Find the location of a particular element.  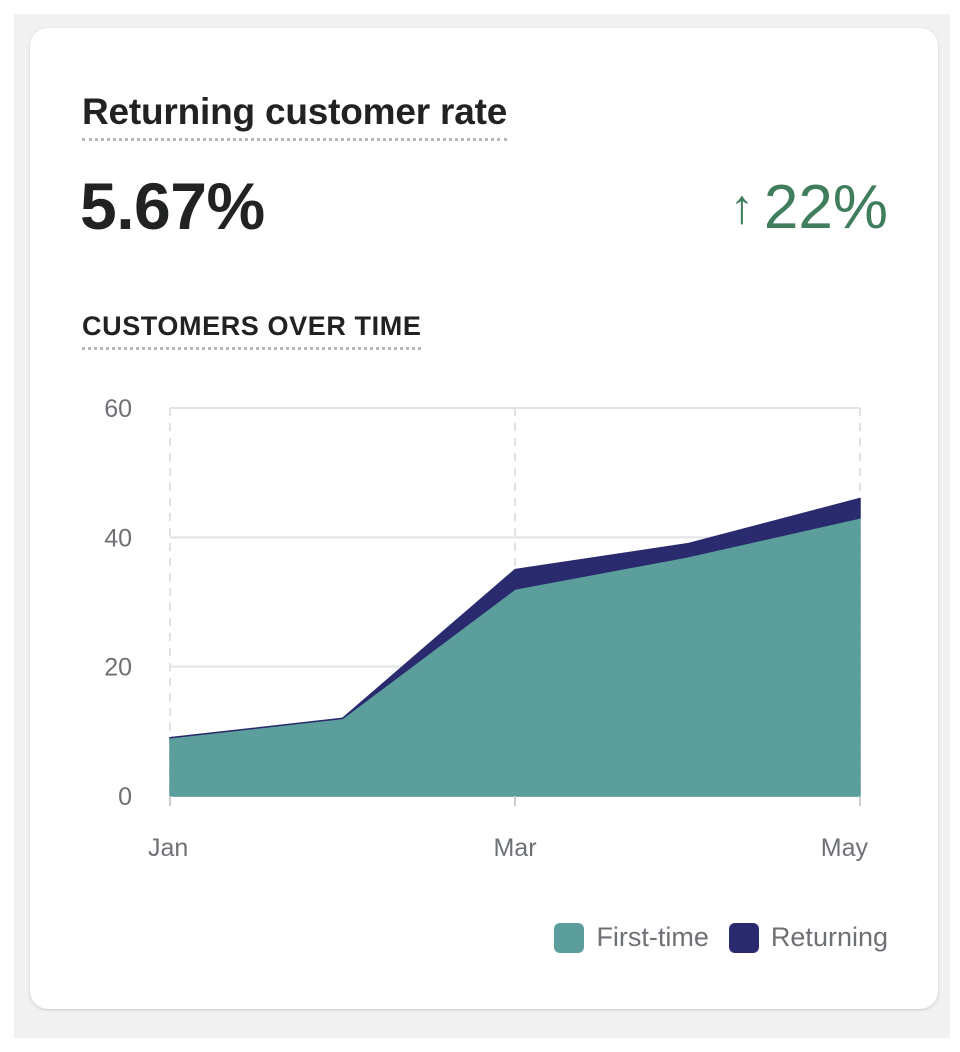

legend-swatch-first-time is located at coordinates (569, 937).